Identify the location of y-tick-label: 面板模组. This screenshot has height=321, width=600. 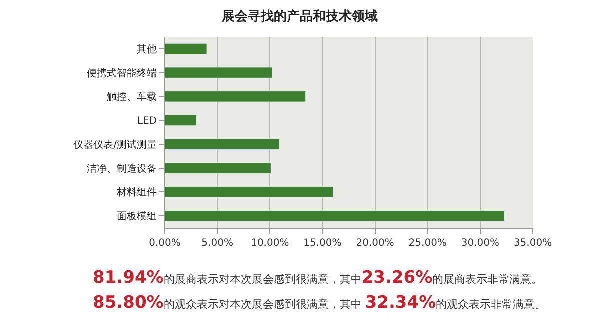
(137, 216).